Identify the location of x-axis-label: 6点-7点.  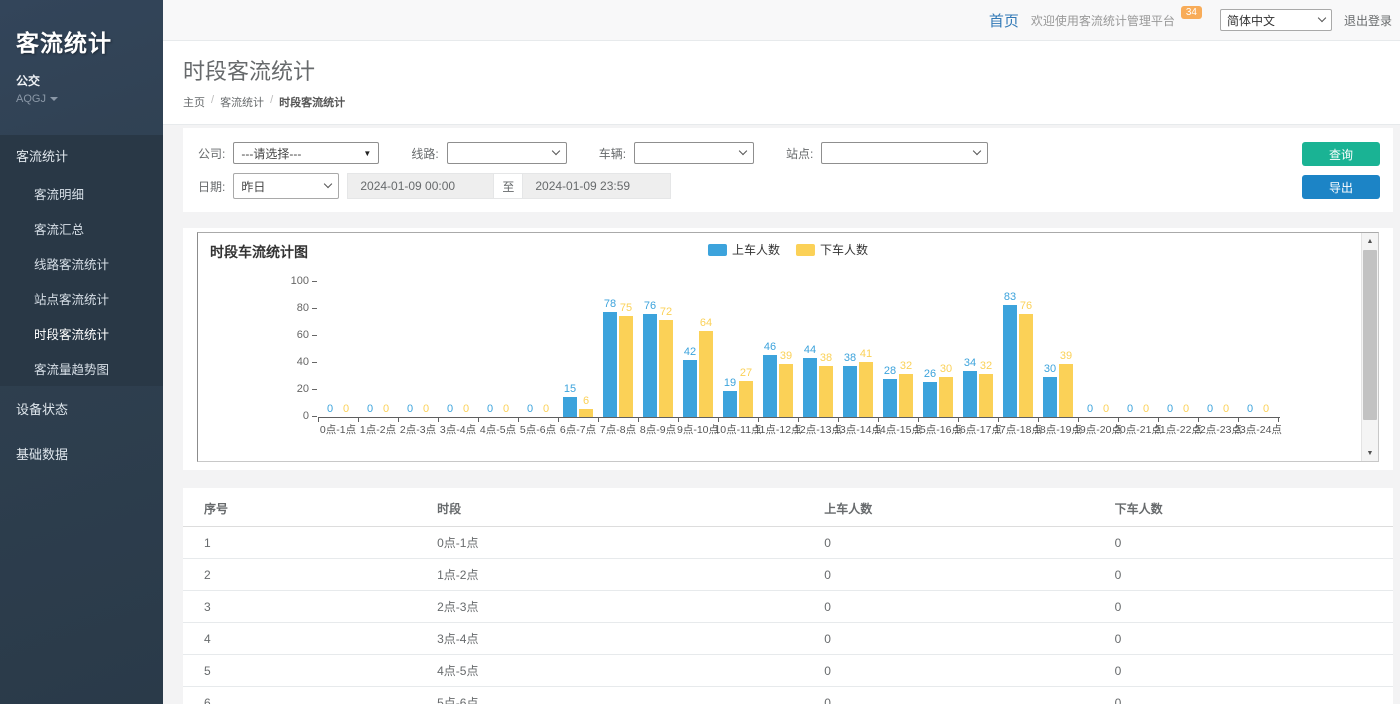
(578, 430).